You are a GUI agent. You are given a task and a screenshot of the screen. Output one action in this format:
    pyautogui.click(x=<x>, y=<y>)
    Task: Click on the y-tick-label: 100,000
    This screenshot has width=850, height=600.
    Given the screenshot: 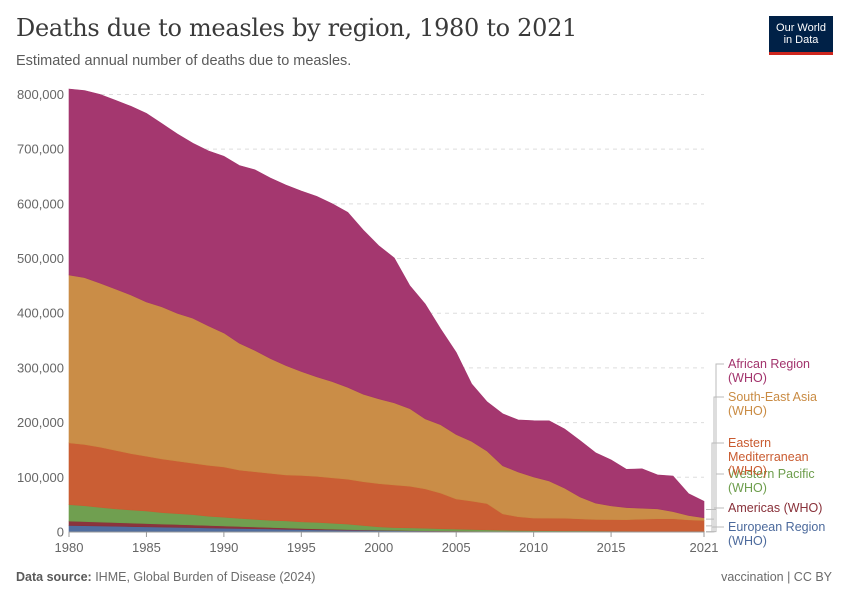 What is the action you would take?
    pyautogui.click(x=40, y=477)
    